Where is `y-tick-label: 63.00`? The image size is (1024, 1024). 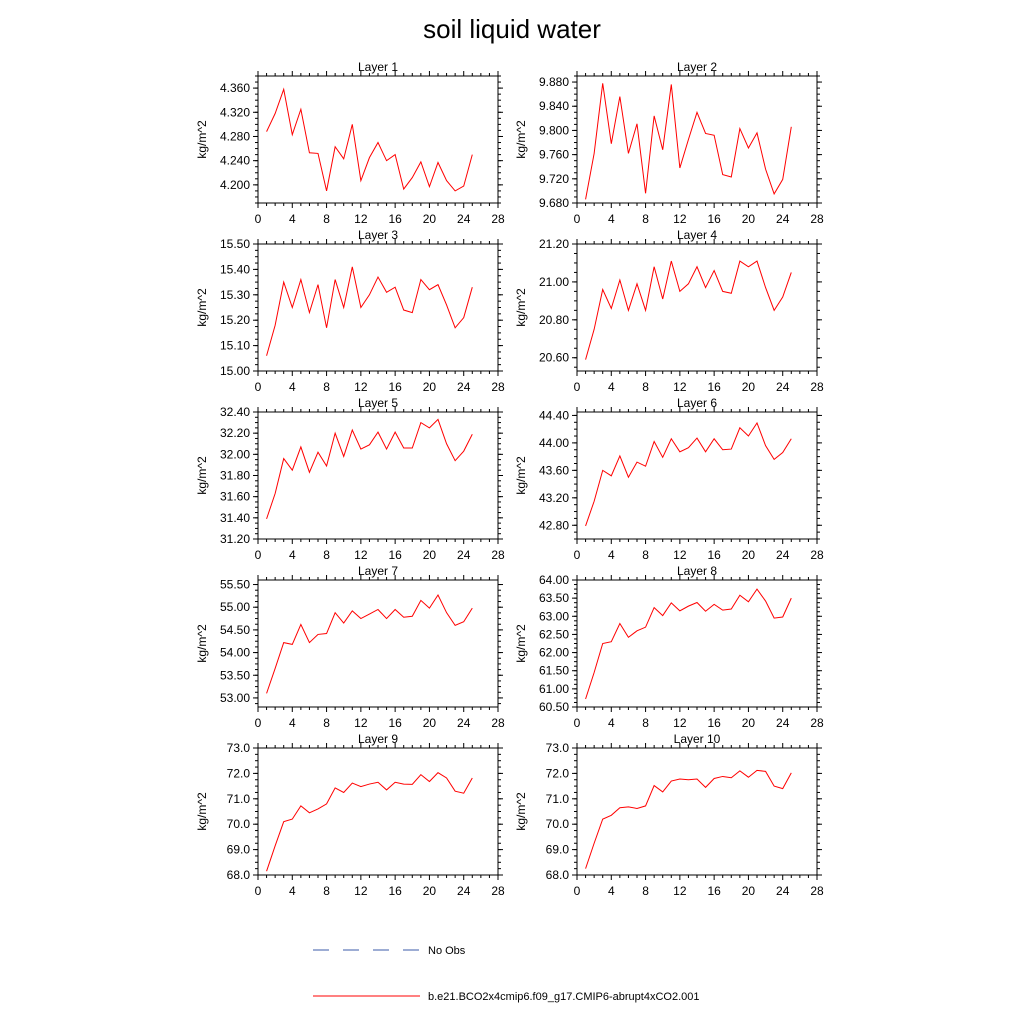
y-tick-label: 63.00 is located at coordinates (554, 616).